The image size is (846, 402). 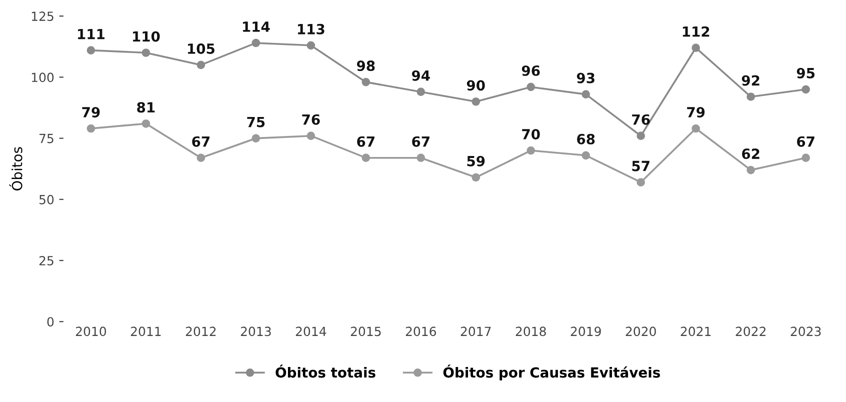 What do you see at coordinates (146, 36) in the screenshot?
I see `data-label: 110` at bounding box center [146, 36].